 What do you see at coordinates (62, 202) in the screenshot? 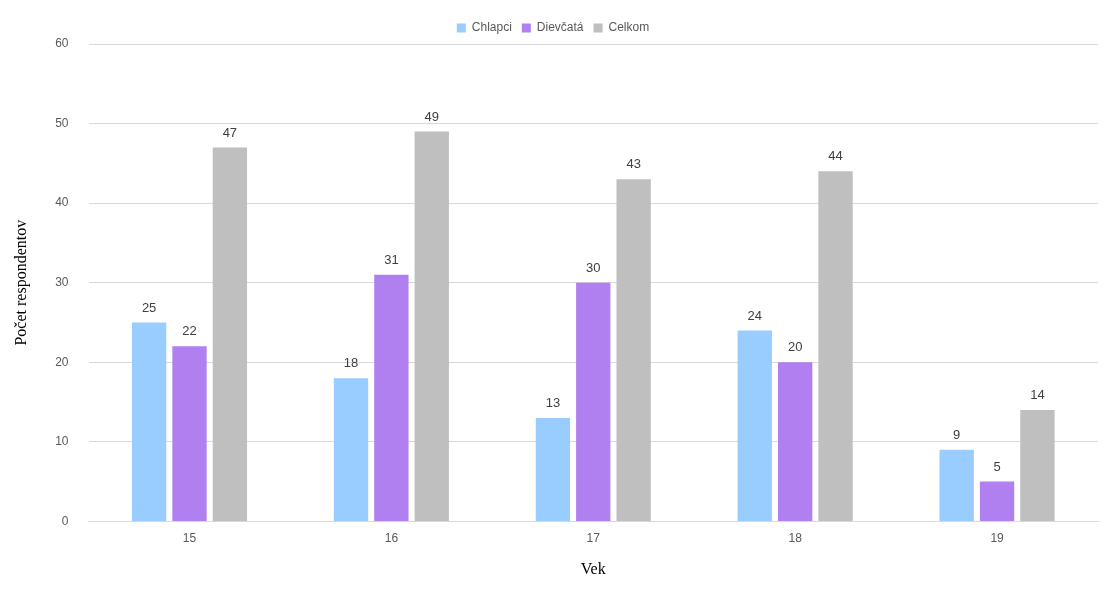
I see `y-tick-label: 40` at bounding box center [62, 202].